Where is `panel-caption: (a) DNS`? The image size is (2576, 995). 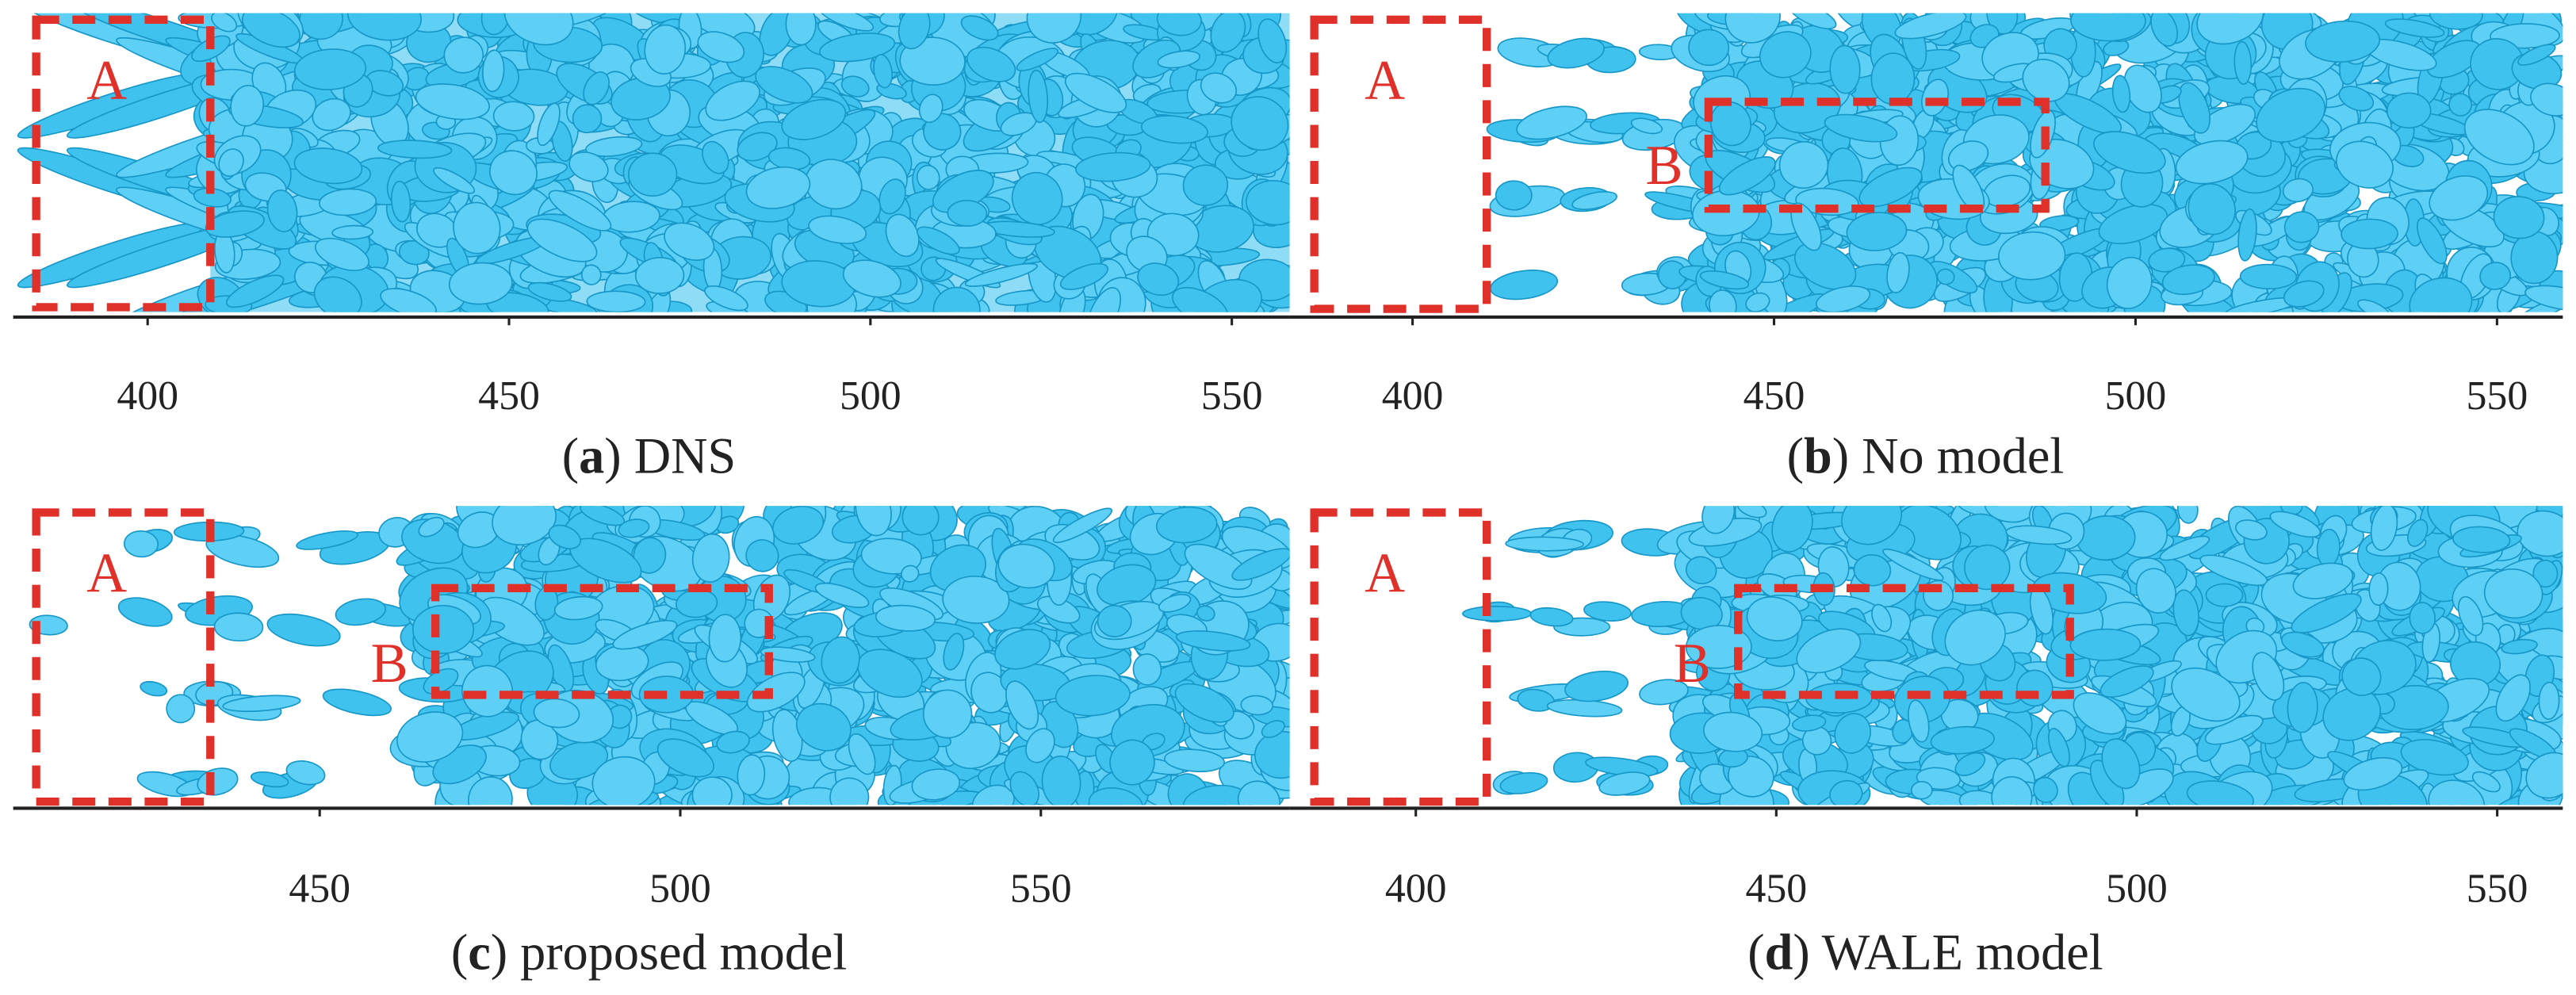 panel-caption: (a) DNS is located at coordinates (649, 456).